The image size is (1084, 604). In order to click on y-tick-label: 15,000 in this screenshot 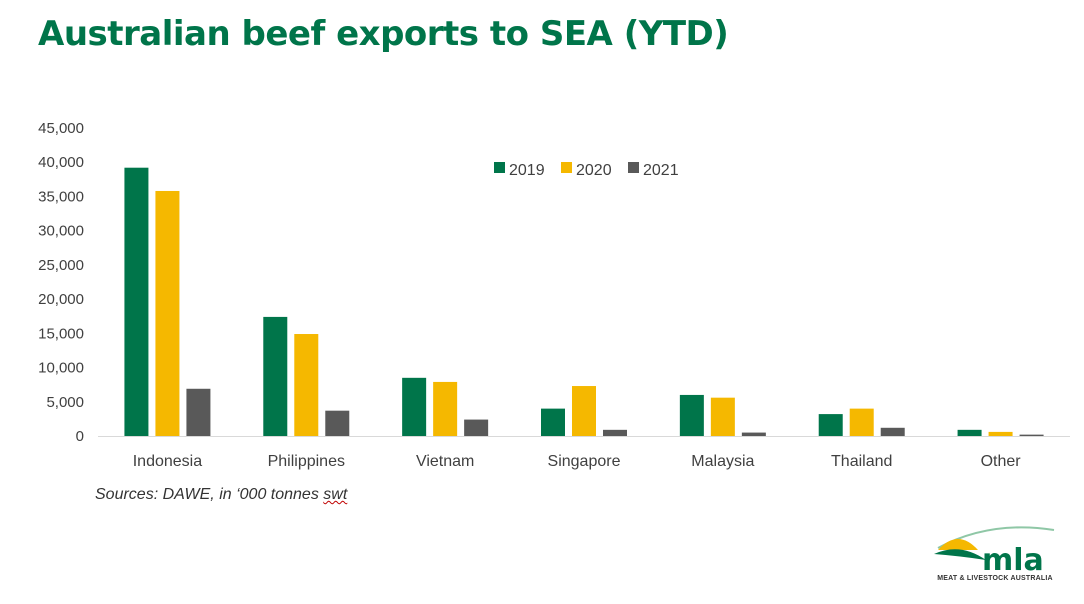, I will do `click(61, 333)`.